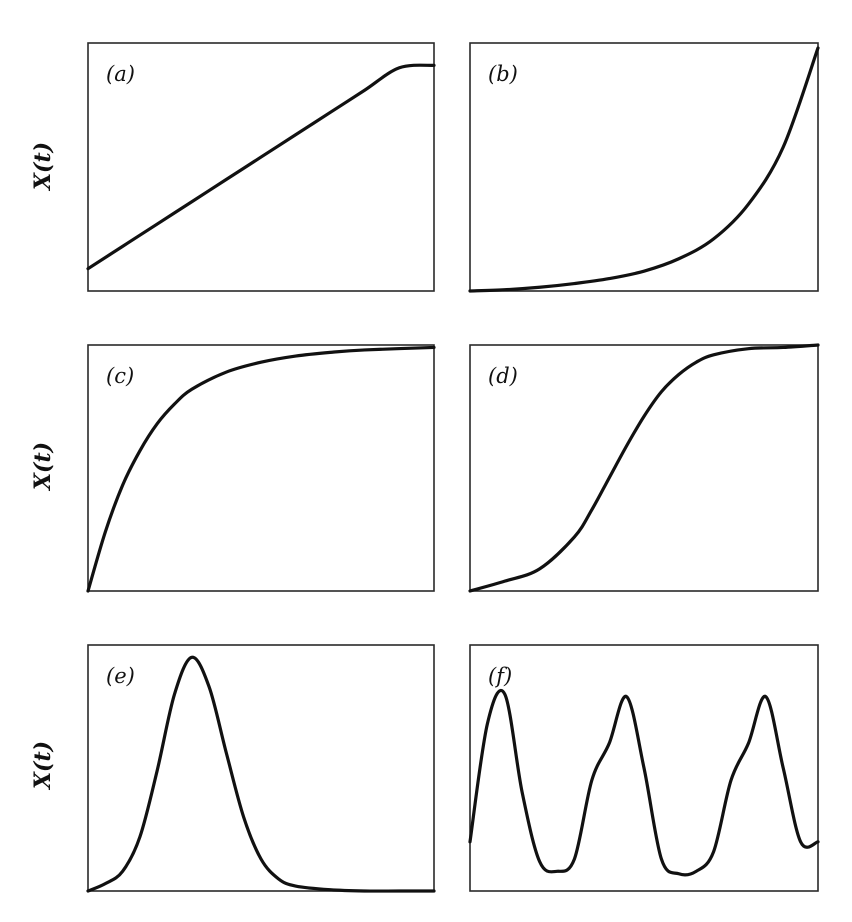 The width and height of the screenshot is (852, 922). Describe the element at coordinates (503, 74) in the screenshot. I see `panel-label-b: (b)` at that location.